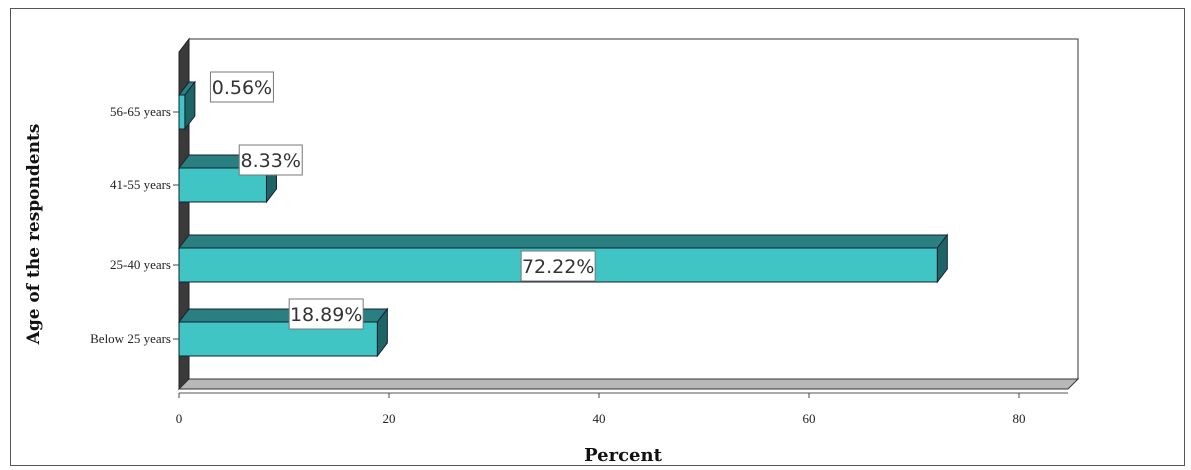 The image size is (1191, 470). I want to click on y-tick-label: 56-65 years, so click(140, 111).